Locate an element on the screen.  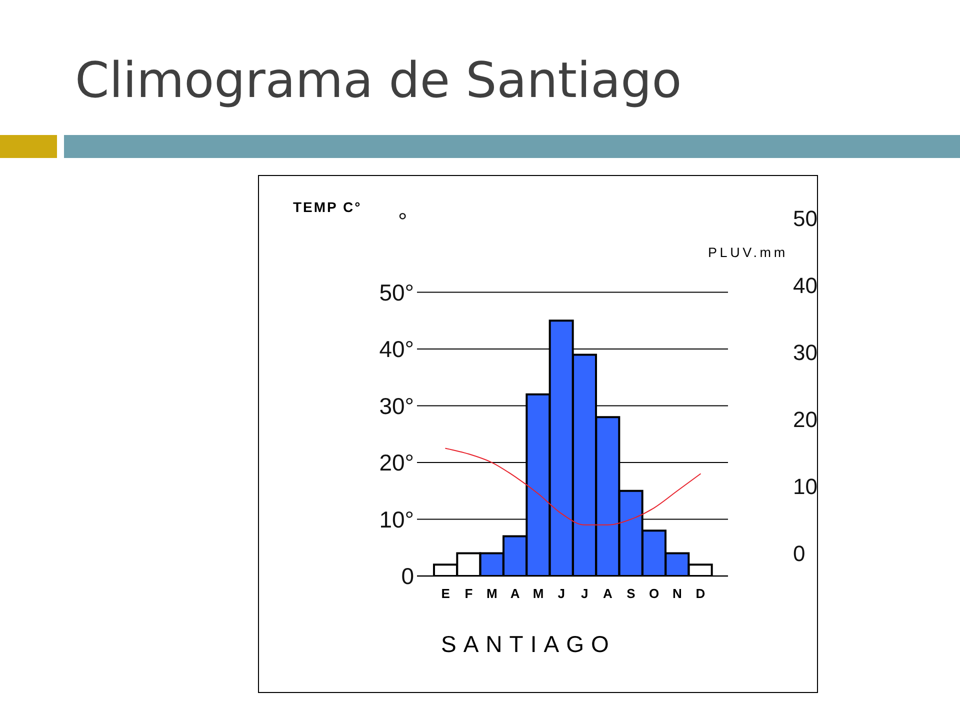
y2-tick-label: 30 is located at coordinates (805, 352).